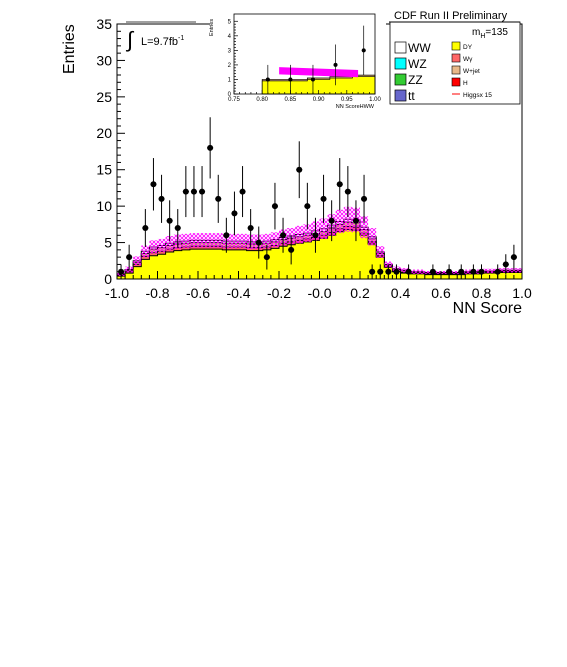  What do you see at coordinates (234, 100) in the screenshot?
I see `x-tick-label: 0.75` at bounding box center [234, 100].